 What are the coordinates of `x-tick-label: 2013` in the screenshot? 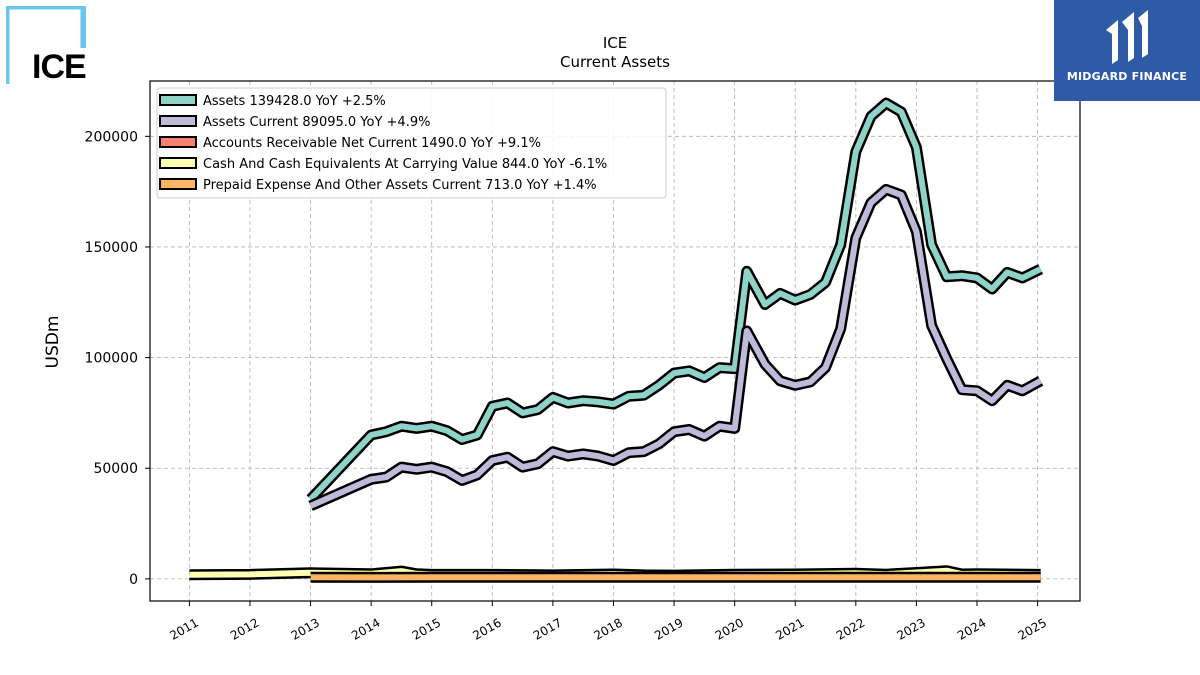 It's located at (305, 628).